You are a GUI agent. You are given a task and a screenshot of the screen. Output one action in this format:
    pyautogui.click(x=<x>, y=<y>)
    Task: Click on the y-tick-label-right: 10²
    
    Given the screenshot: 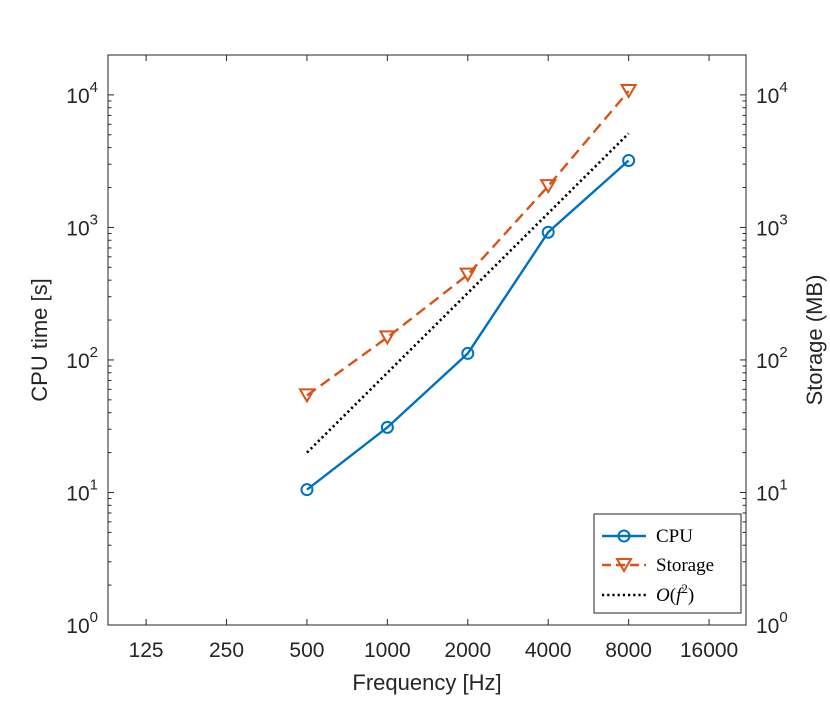 What is the action you would take?
    pyautogui.click(x=772, y=358)
    